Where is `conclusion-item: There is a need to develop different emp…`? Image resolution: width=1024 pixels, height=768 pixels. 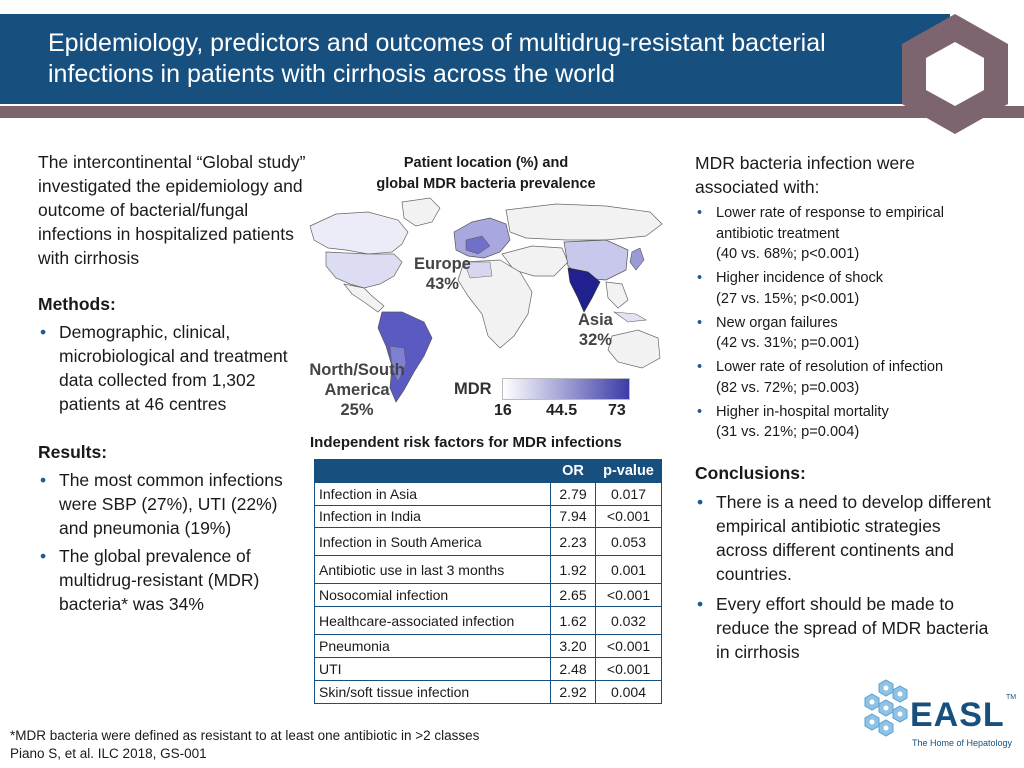
conclusion-item: There is a need to develop different emp… is located at coordinates (845, 538).